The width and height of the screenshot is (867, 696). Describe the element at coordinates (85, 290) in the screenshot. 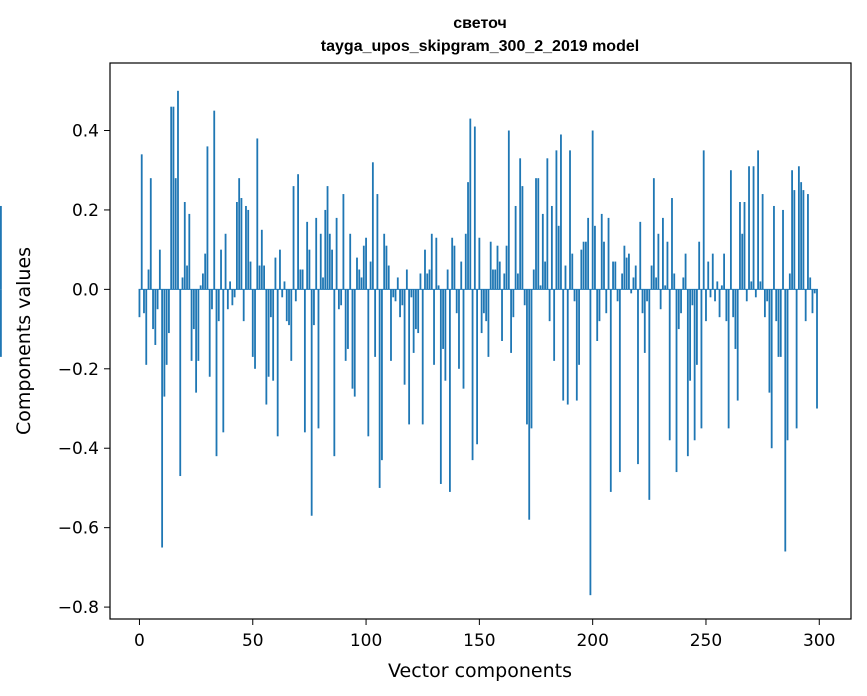

I see `y-tick-label: 0.0` at that location.